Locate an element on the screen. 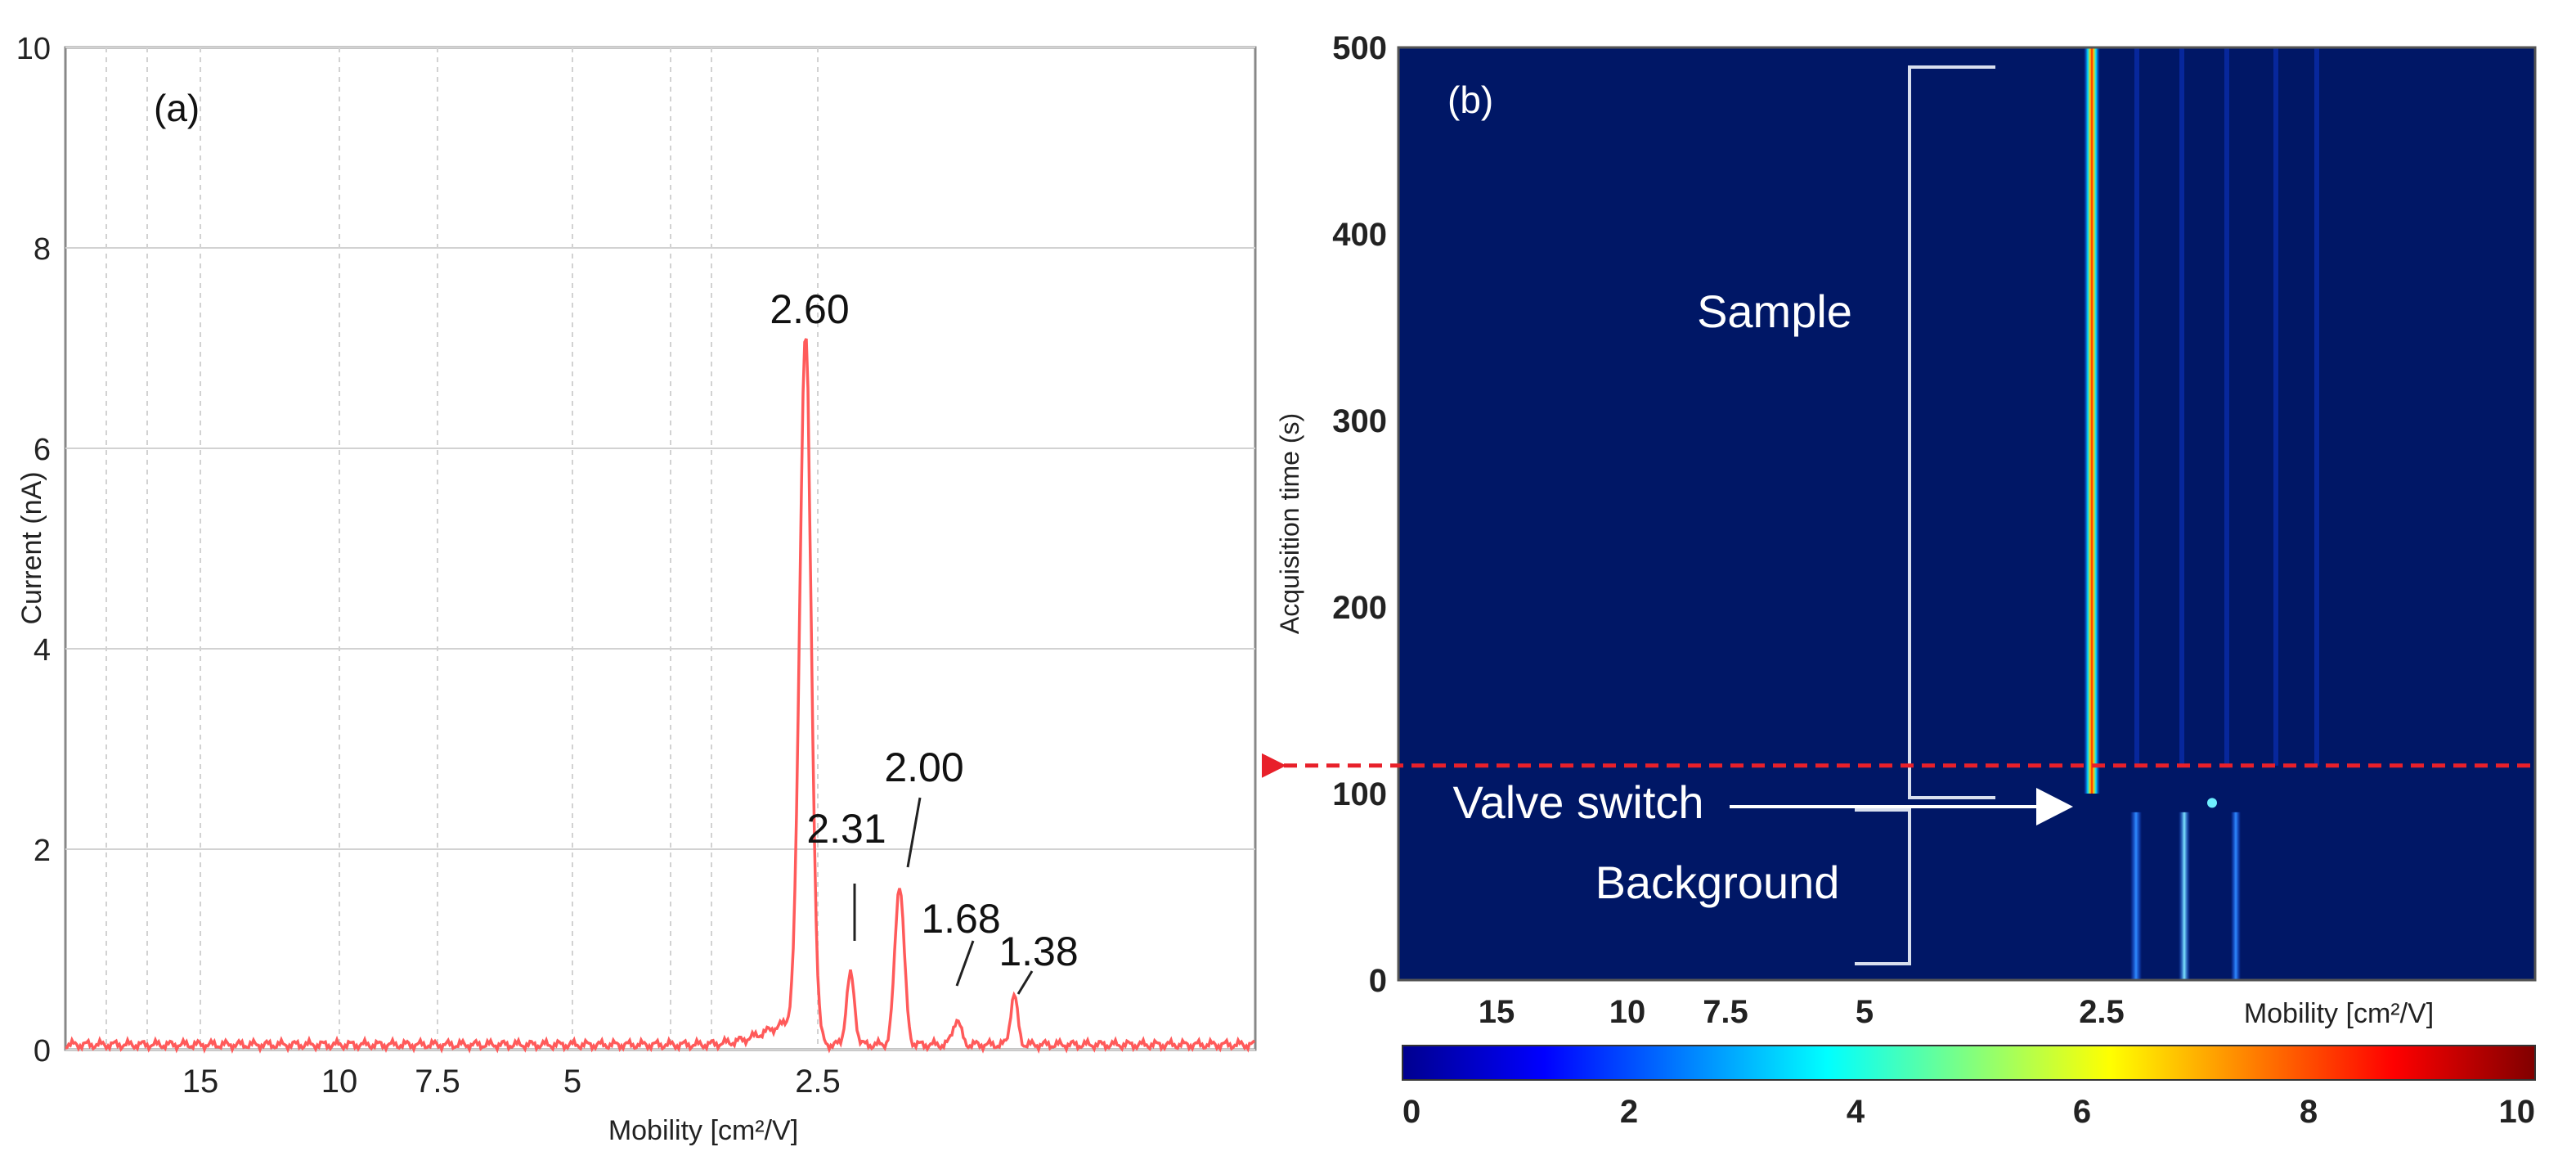  peak-label: 2.00 is located at coordinates (923, 767).